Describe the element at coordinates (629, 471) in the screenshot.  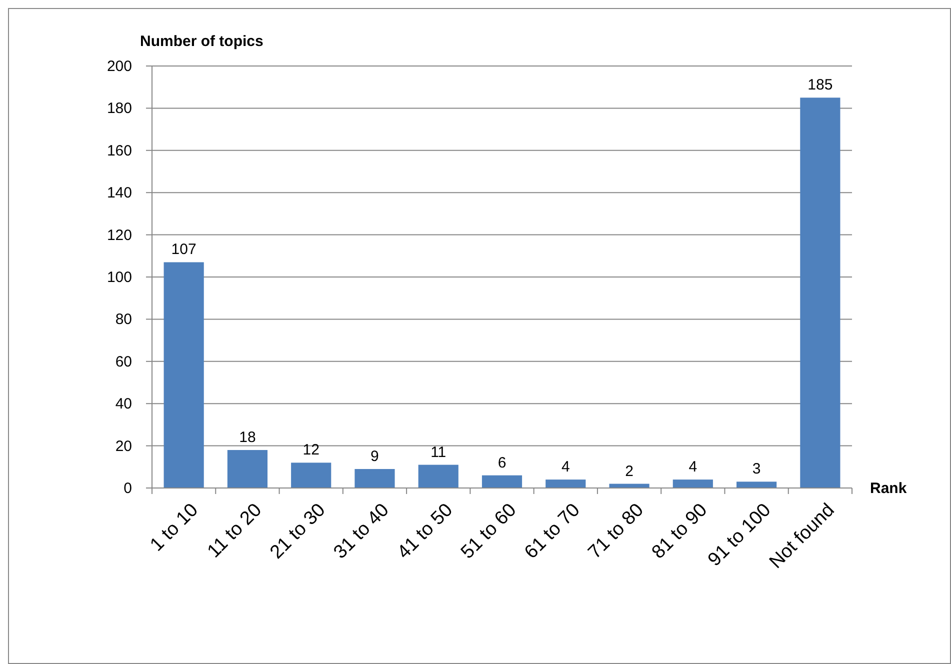
I see `data-label: 2` at that location.